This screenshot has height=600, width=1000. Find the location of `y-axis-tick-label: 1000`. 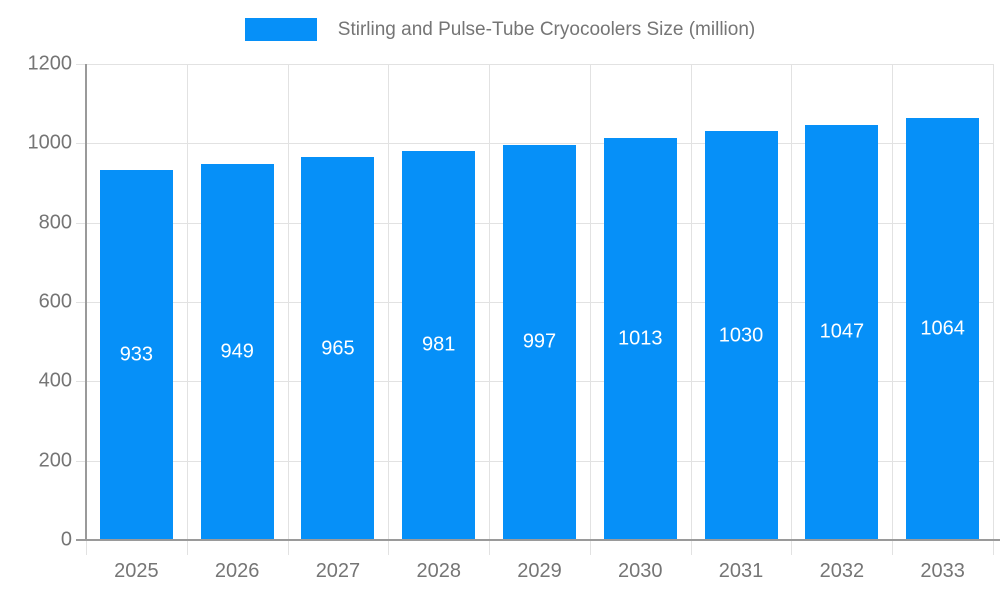

y-axis-tick-label: 1000 is located at coordinates (50, 142).